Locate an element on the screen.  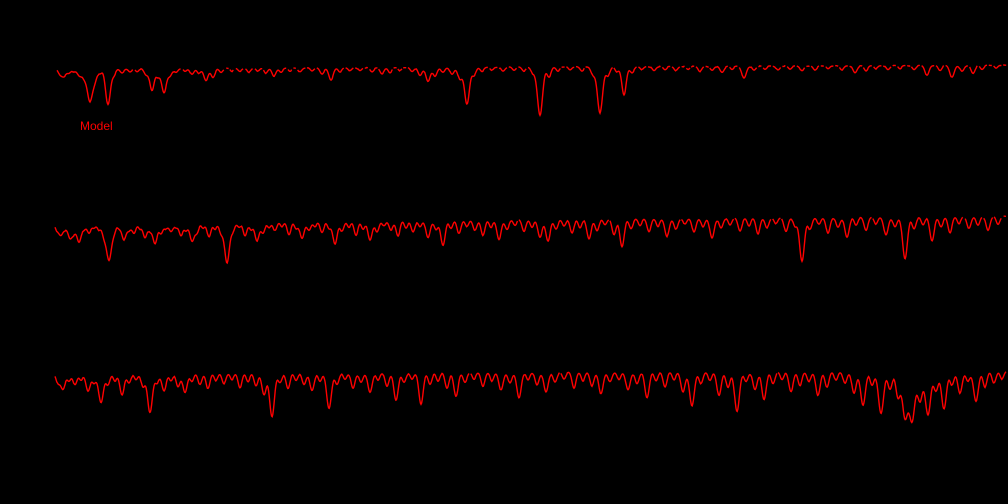
spectrum-panel-top is located at coordinates (531, 90).